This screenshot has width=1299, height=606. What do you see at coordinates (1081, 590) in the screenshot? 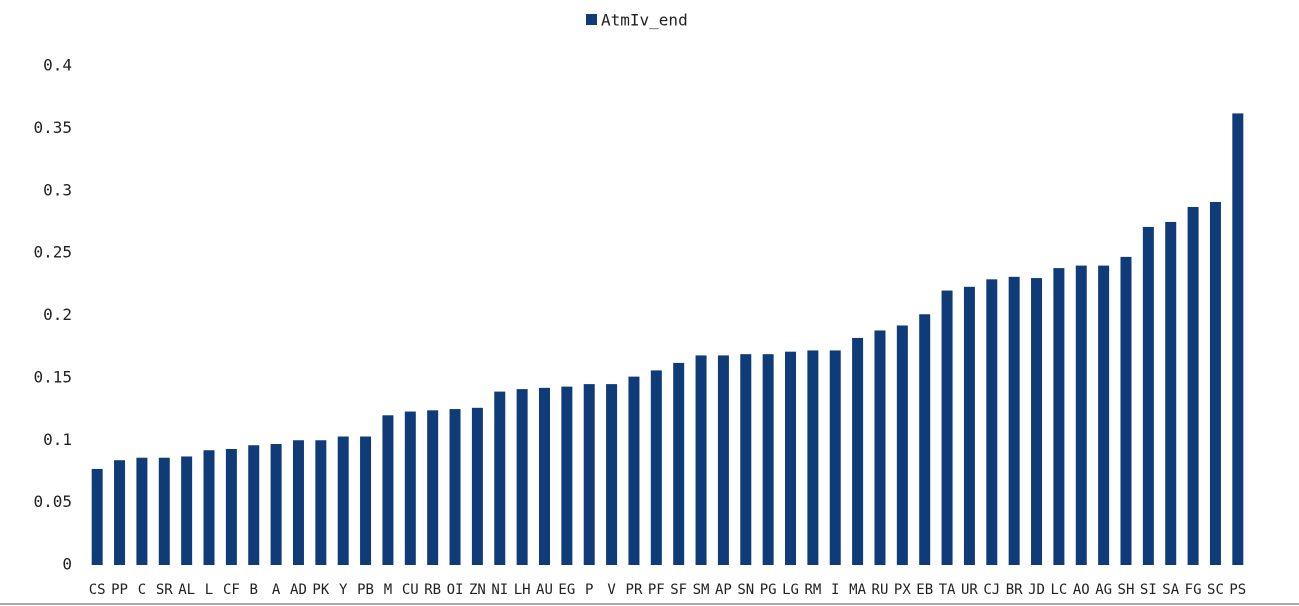
I see `x-tick-label: AO` at bounding box center [1081, 590].